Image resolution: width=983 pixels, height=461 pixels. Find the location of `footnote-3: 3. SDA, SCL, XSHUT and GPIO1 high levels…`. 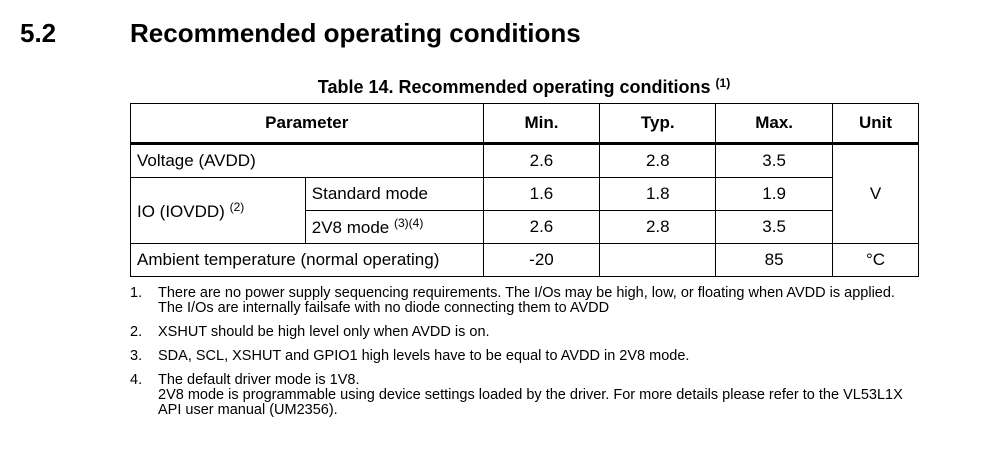

footnote-3: 3. SDA, SCL, XSHUT and GPIO1 high levels… is located at coordinates (520, 356).